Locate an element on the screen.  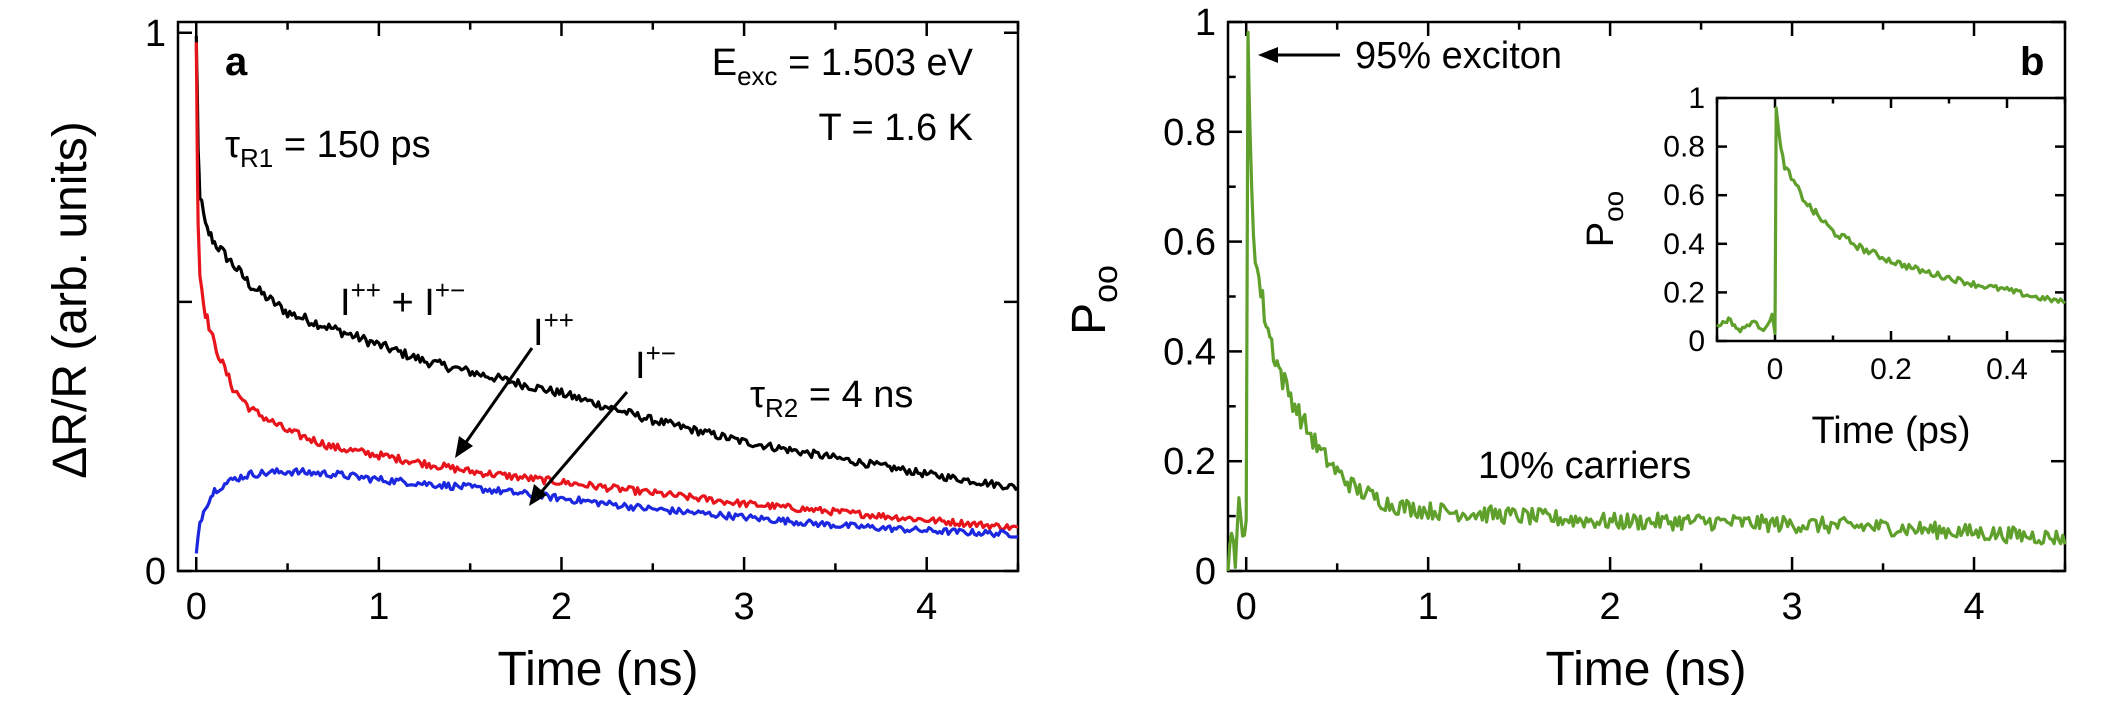
panel-b-carriers-label: 10% carriers is located at coordinates (1584, 466).